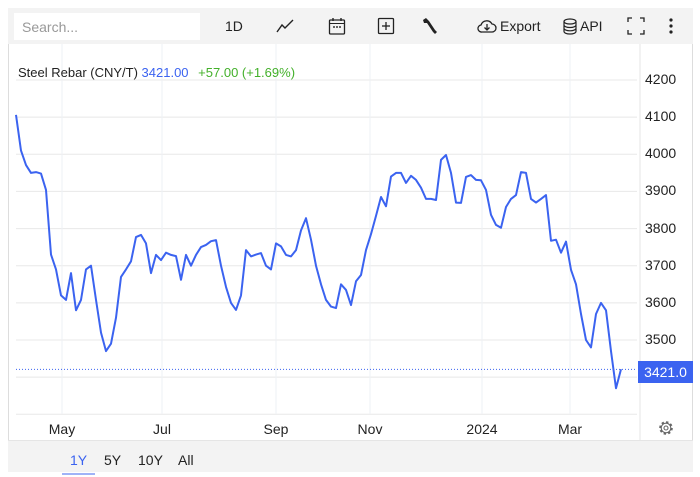  What do you see at coordinates (487, 26) in the screenshot?
I see `cloud-download-icon` at bounding box center [487, 26].